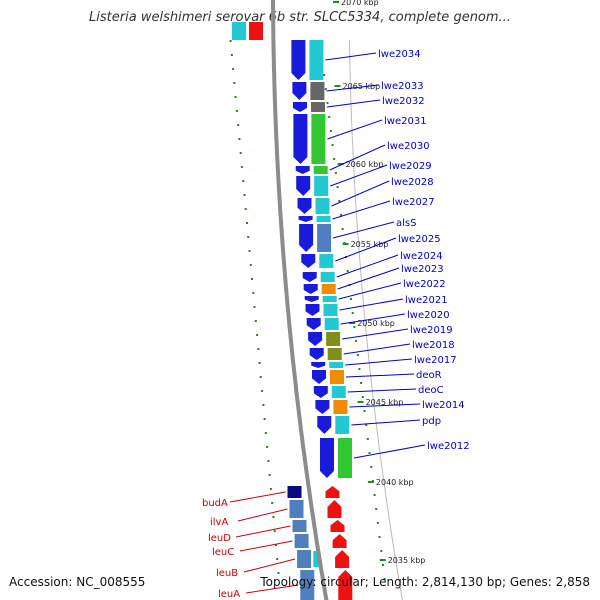 This screenshot has width=600, height=600. I want to click on gene-label: lwe2025, so click(419, 239).